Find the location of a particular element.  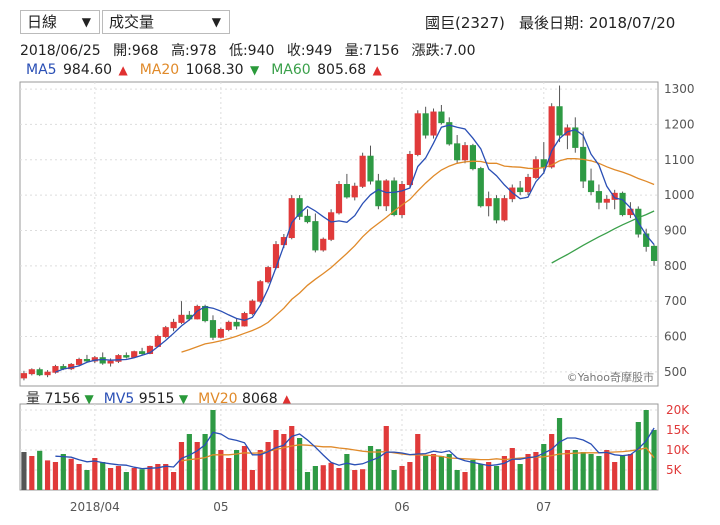

volume-tick-label: 5K is located at coordinates (674, 470).